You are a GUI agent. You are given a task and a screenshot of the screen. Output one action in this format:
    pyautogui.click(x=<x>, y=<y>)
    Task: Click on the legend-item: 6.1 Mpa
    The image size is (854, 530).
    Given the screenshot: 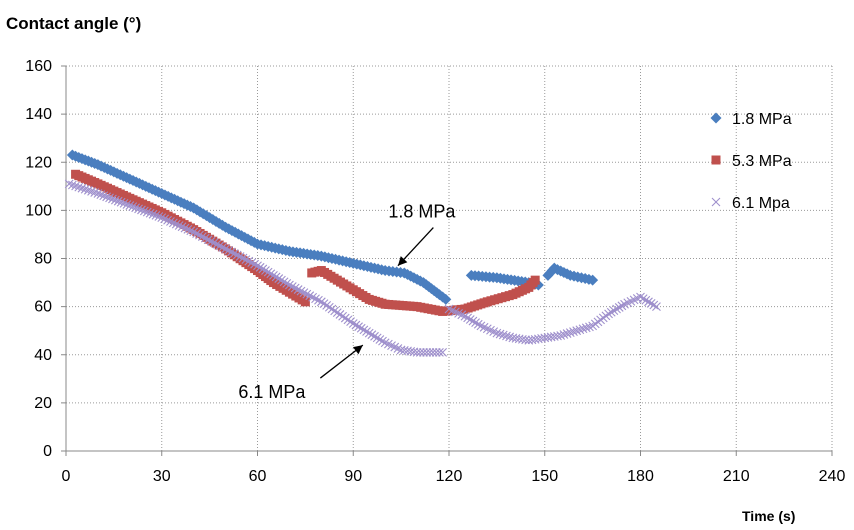 What is the action you would take?
    pyautogui.click(x=750, y=203)
    